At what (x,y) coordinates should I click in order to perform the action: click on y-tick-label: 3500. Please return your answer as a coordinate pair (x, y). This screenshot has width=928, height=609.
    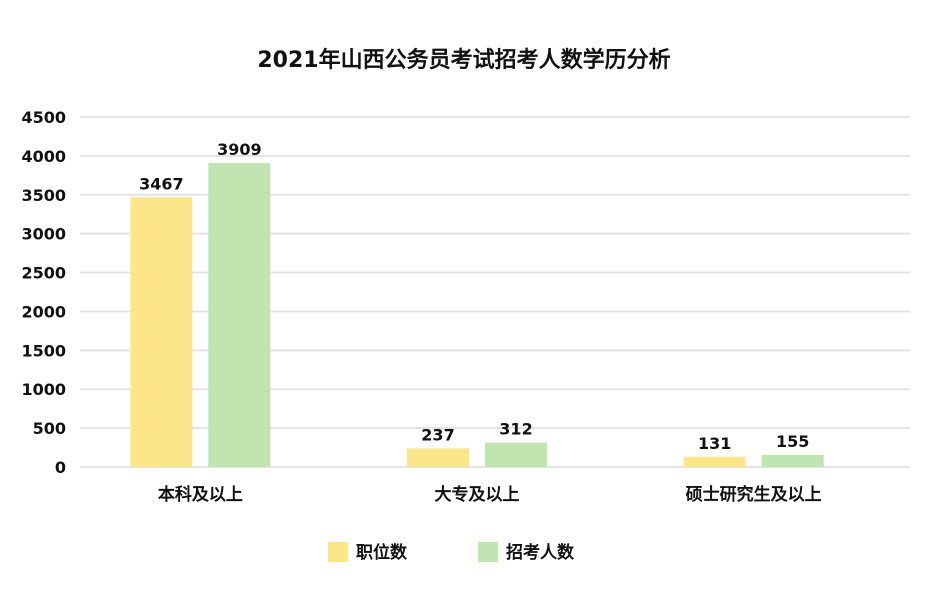
    Looking at the image, I should click on (43, 195).